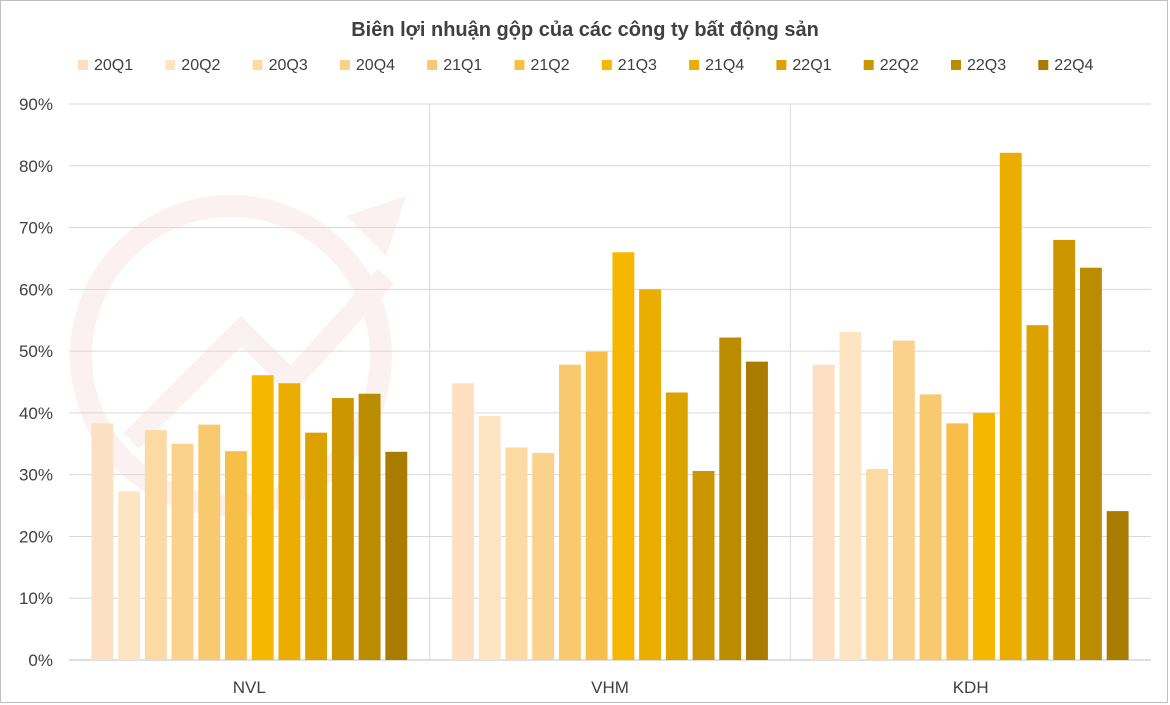  What do you see at coordinates (262, 517) in the screenshot?
I see `bar-nvl-21q3` at bounding box center [262, 517].